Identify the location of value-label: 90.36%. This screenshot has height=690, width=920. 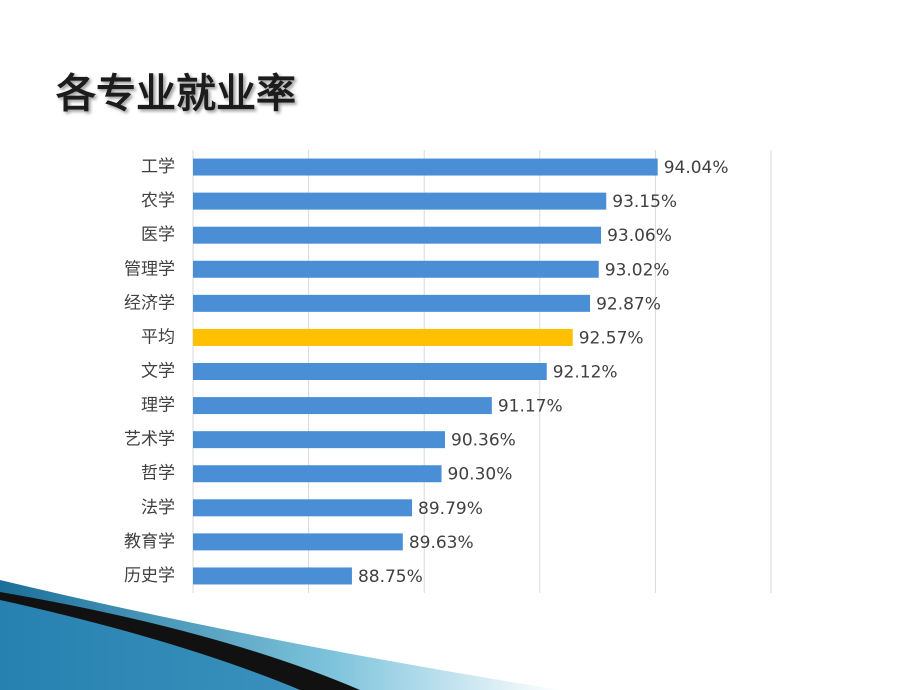
(483, 441).